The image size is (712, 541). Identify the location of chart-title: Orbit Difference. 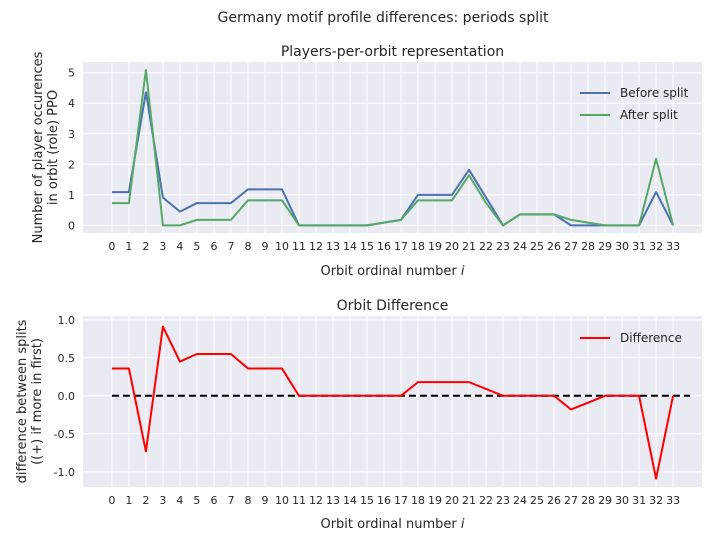
(393, 306).